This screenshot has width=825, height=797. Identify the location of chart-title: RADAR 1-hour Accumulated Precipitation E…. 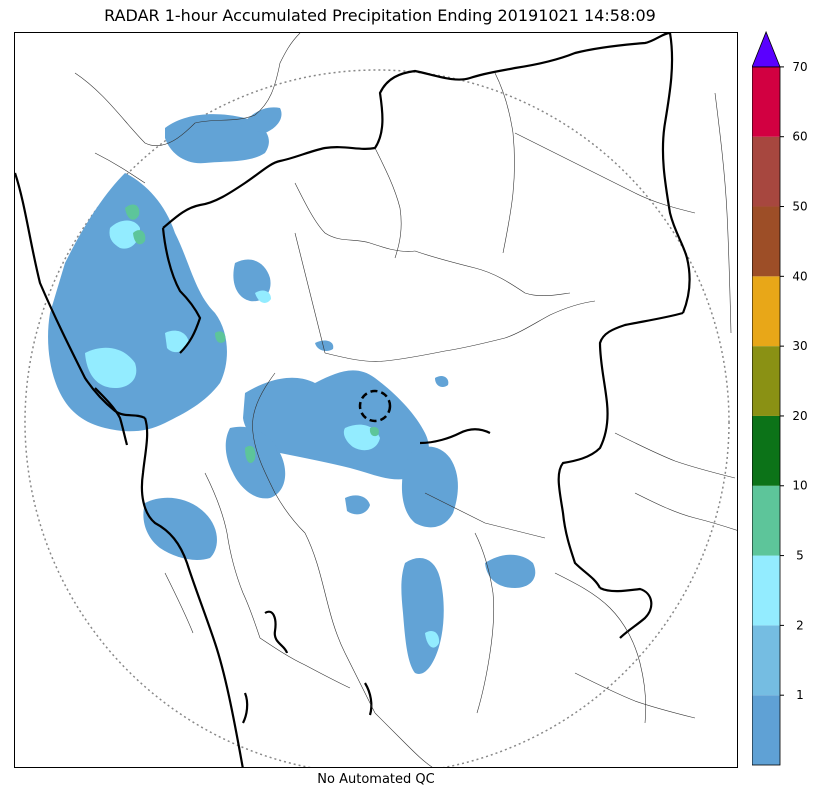
(380, 15).